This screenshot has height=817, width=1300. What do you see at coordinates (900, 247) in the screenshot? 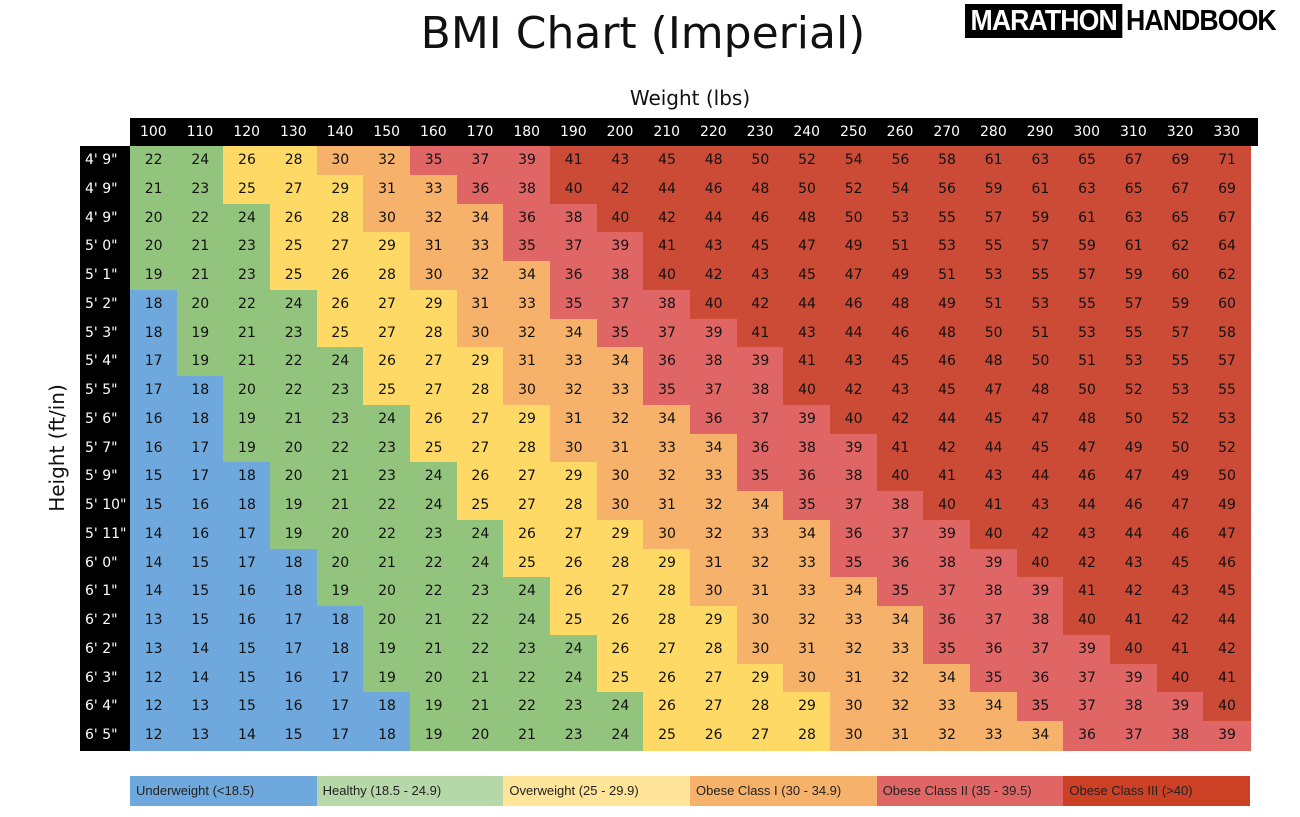
I see `bmi-cell: 51` at bounding box center [900, 247].